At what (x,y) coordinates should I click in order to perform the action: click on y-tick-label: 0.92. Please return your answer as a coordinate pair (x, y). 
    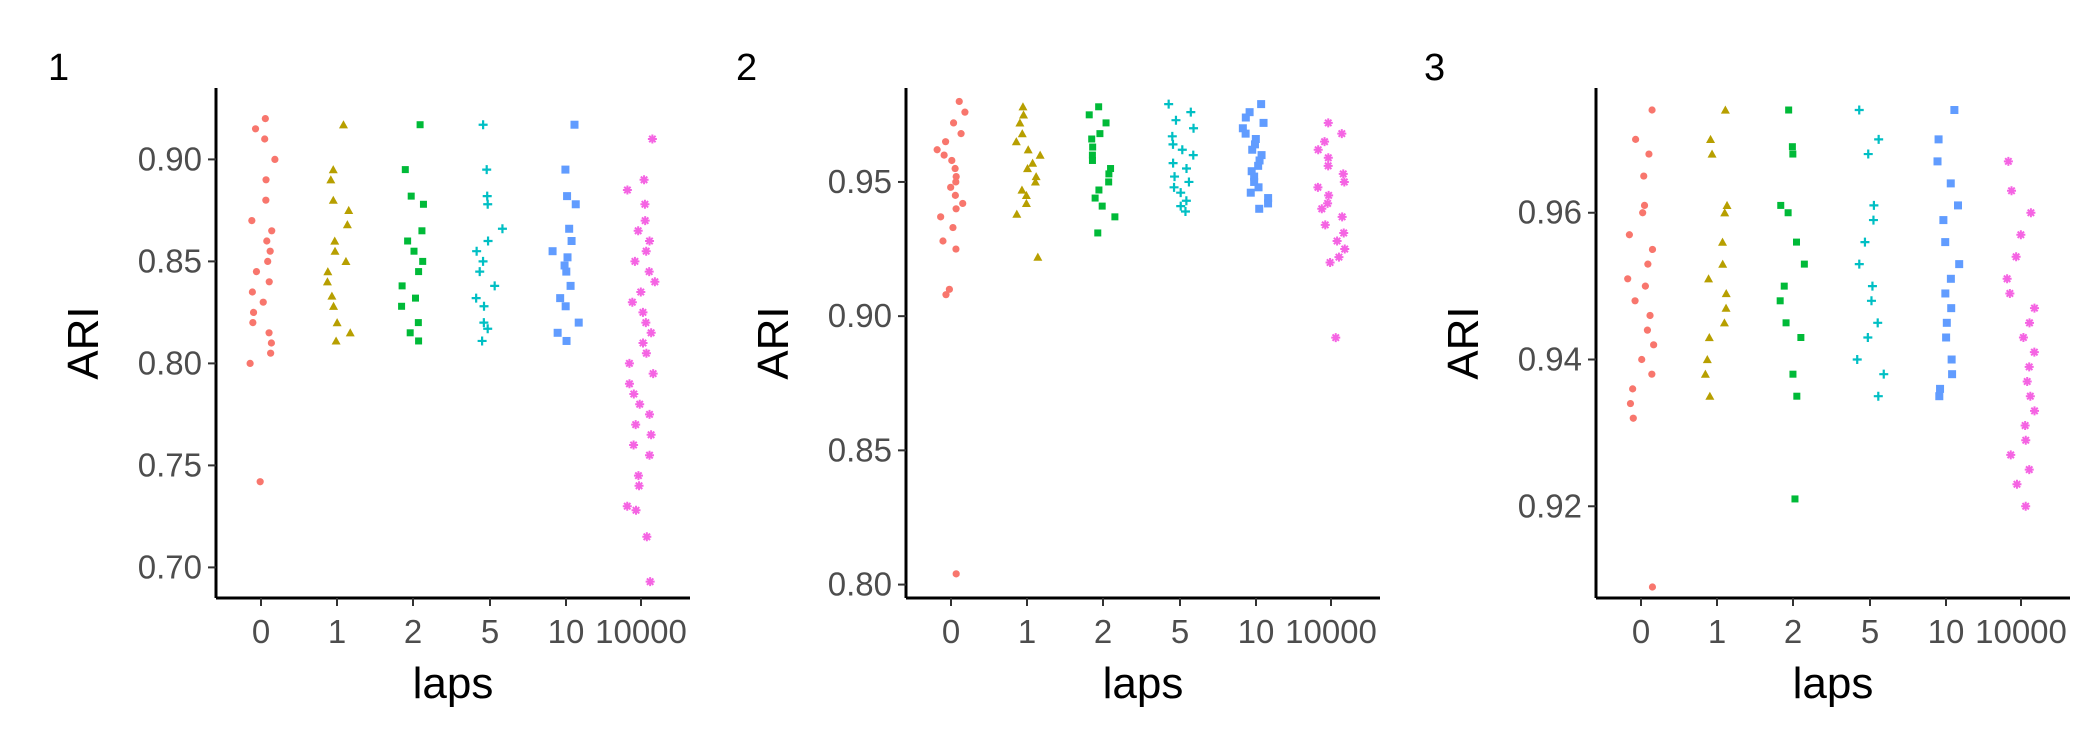
    Looking at the image, I should click on (1550, 505).